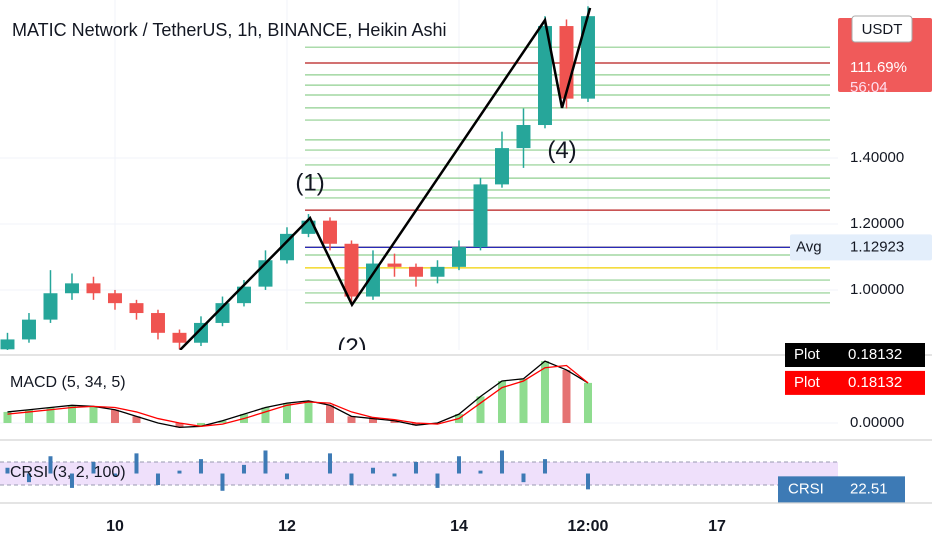  Describe the element at coordinates (588, 526) in the screenshot. I see `x-tick-label: 12:00` at that location.